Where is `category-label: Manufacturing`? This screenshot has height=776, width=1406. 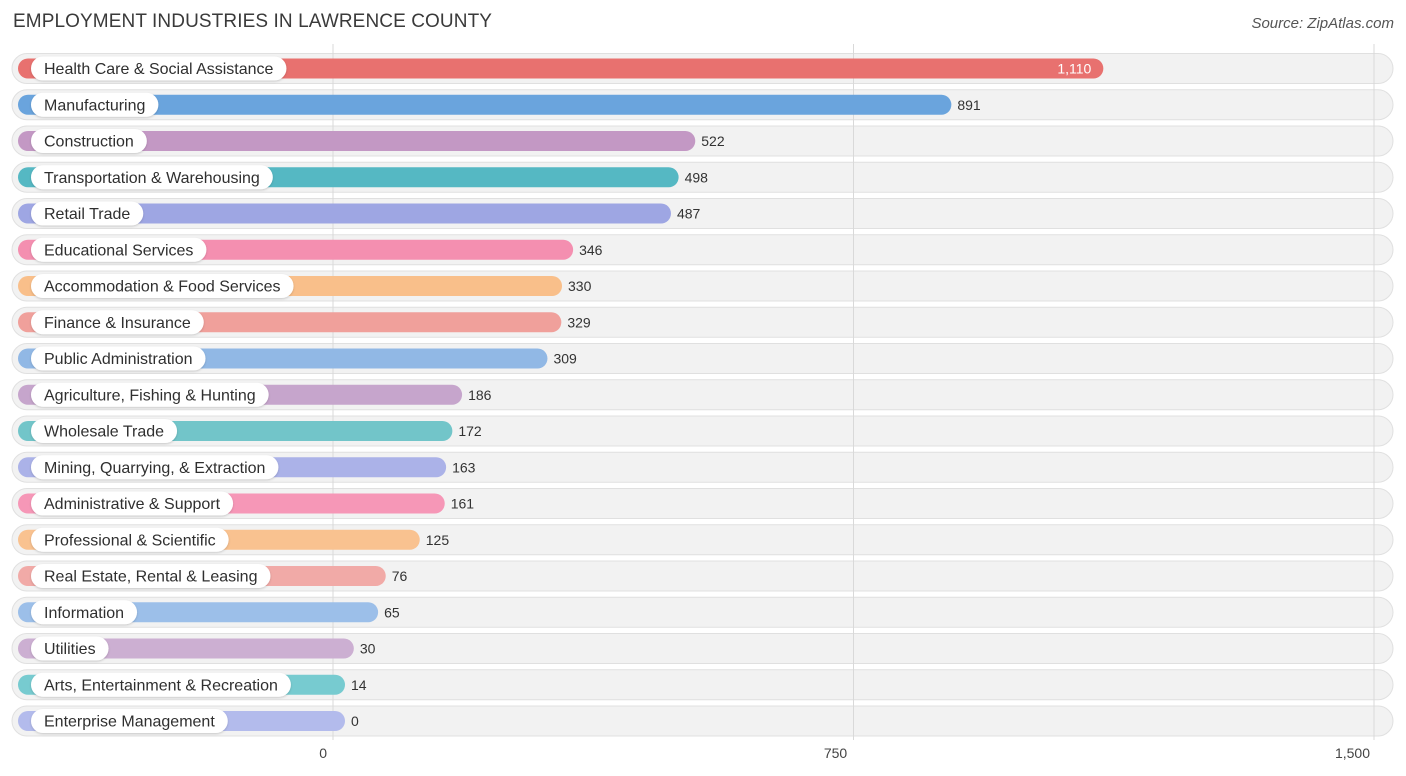 category-label: Manufacturing is located at coordinates (94, 105).